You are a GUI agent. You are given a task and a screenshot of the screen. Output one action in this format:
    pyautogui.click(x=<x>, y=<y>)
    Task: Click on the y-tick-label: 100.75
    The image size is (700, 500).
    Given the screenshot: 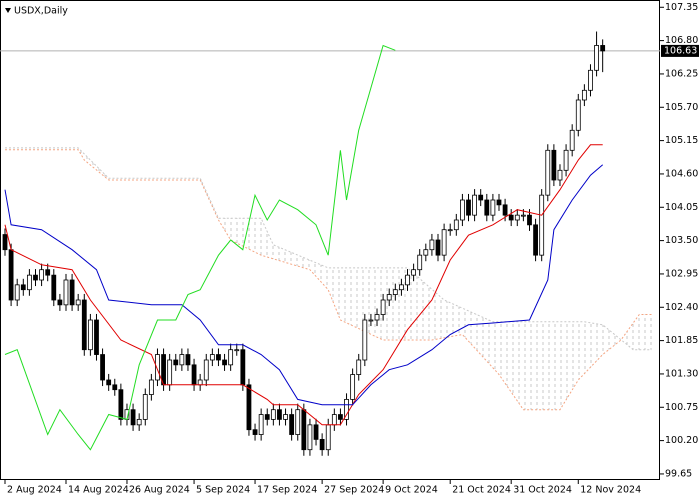 What is the action you would take?
    pyautogui.click(x=681, y=407)
    